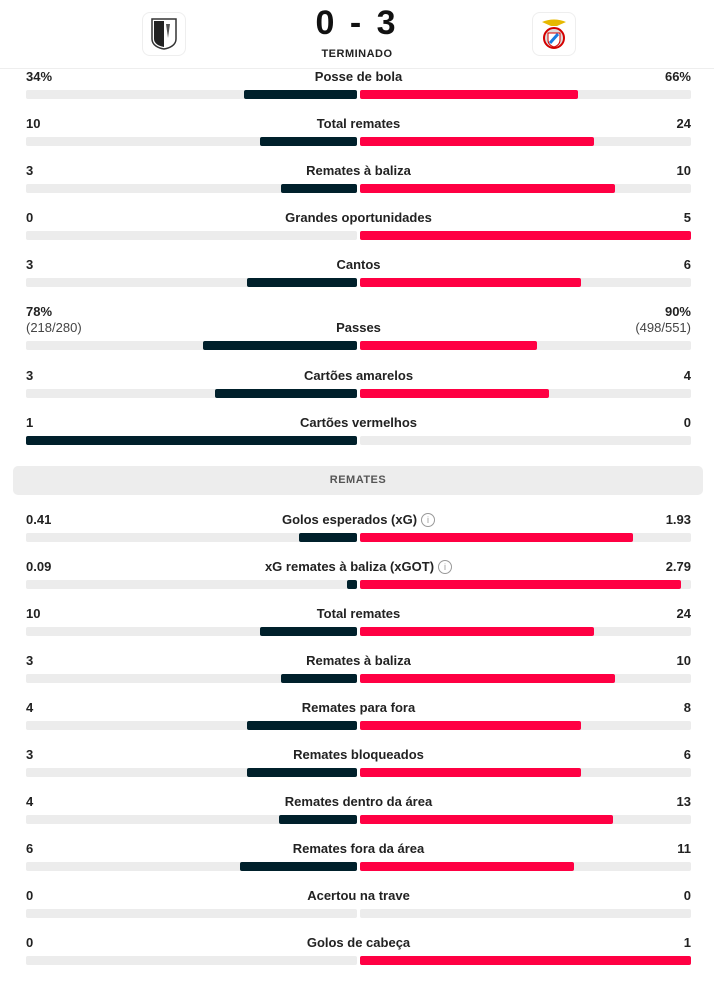 This screenshot has height=982, width=714. What do you see at coordinates (357, 54) in the screenshot?
I see `match-status: TERMINADO` at bounding box center [357, 54].